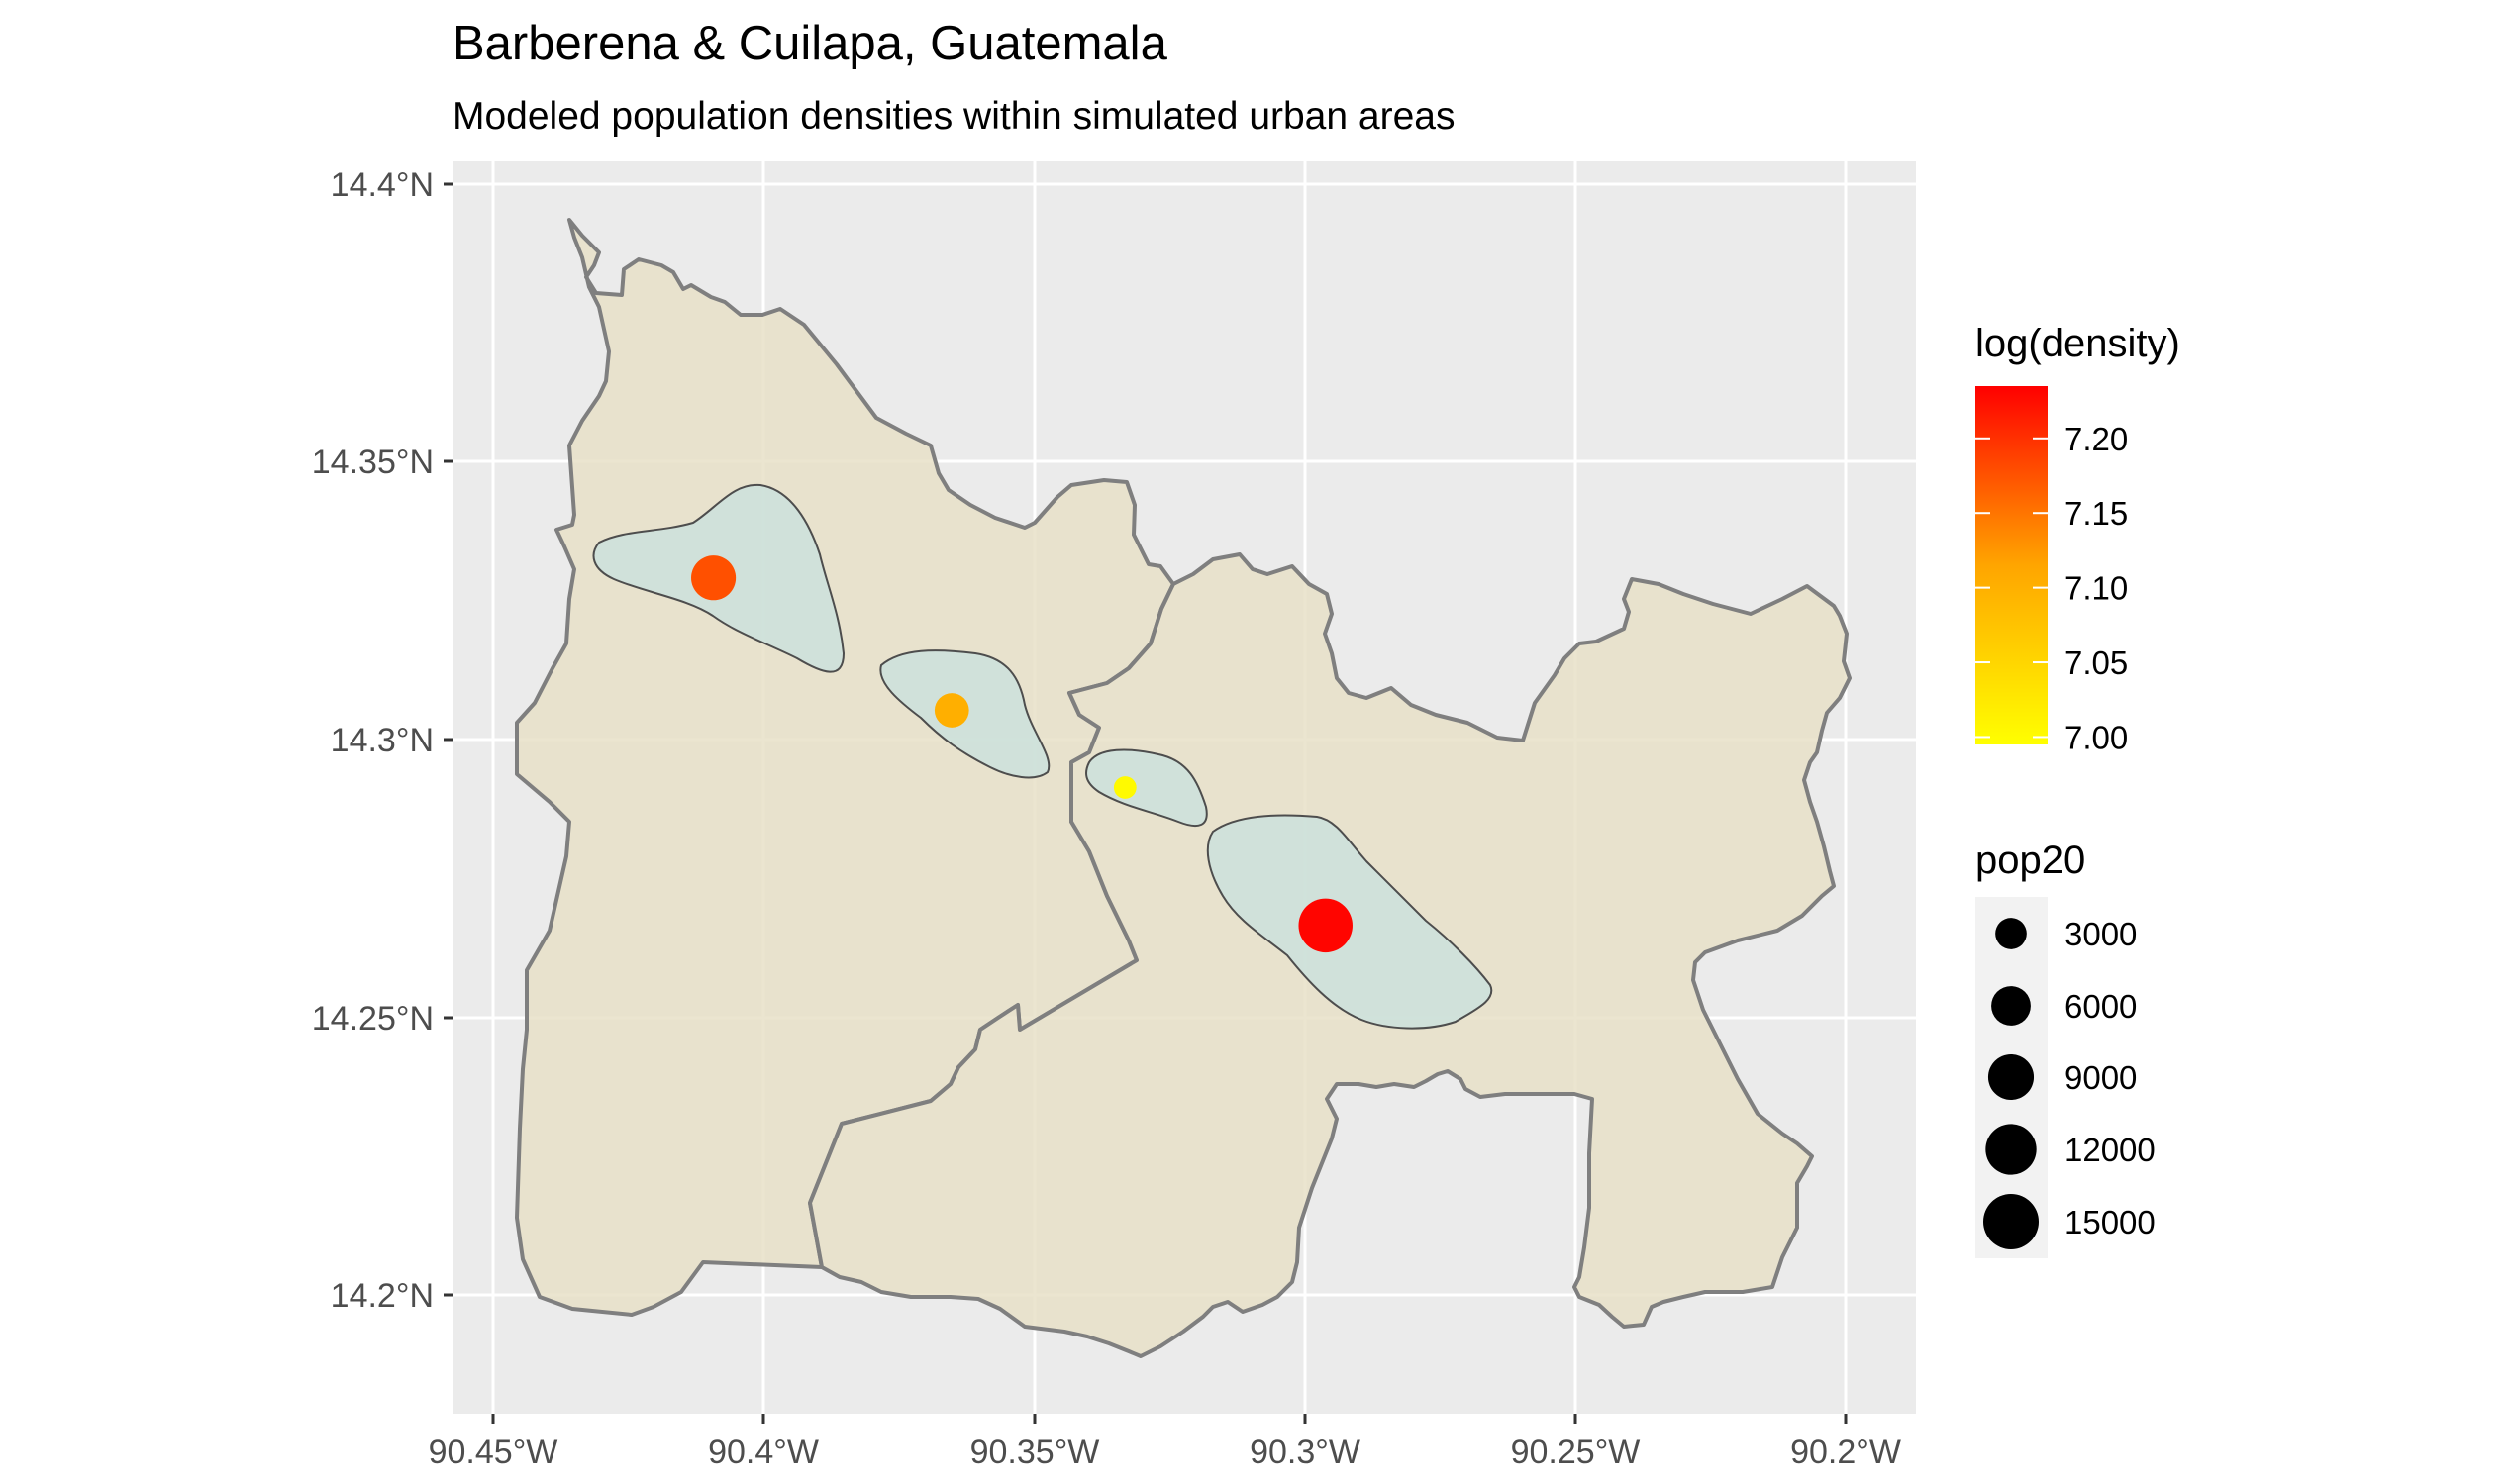 Image resolution: width=2515 pixels, height=1484 pixels. I want to click on size-legend-label-5: 15000, so click(2110, 1222).